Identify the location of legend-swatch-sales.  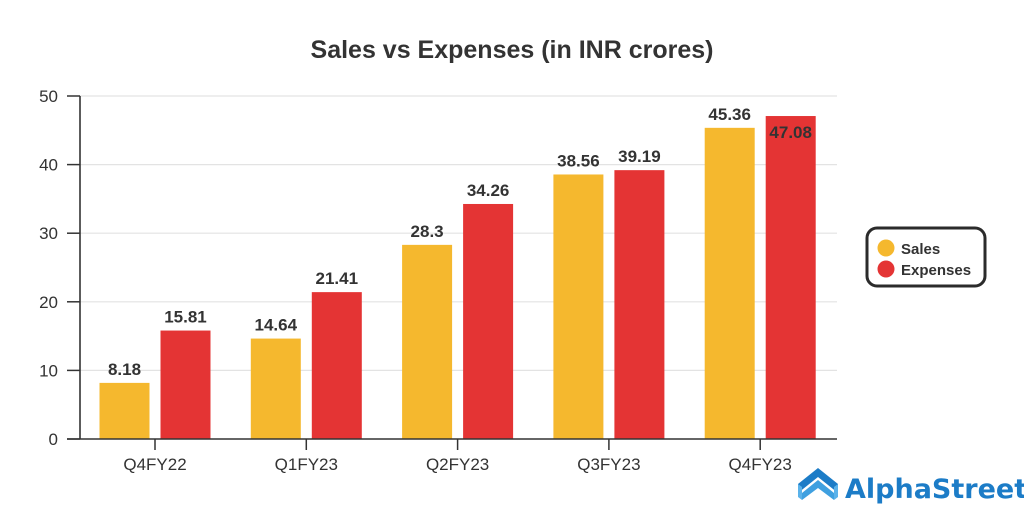
(886, 248).